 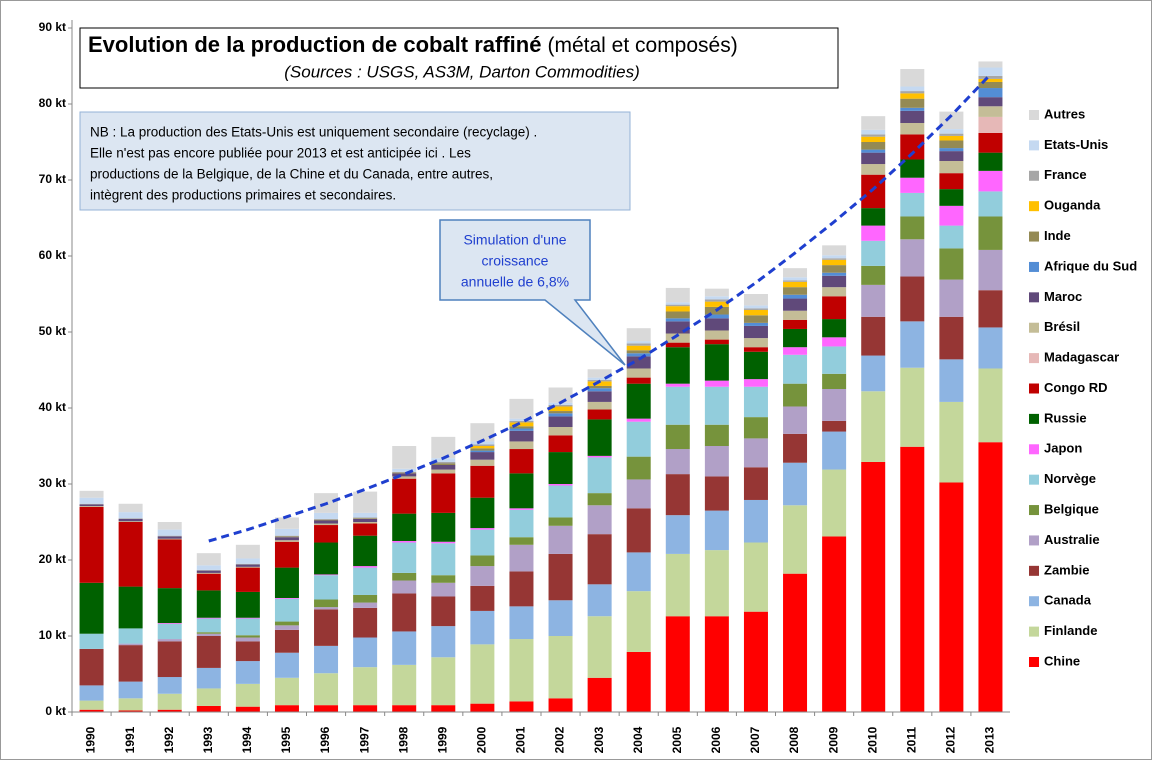 I want to click on x-tick-label: 2011, so click(x=911, y=740).